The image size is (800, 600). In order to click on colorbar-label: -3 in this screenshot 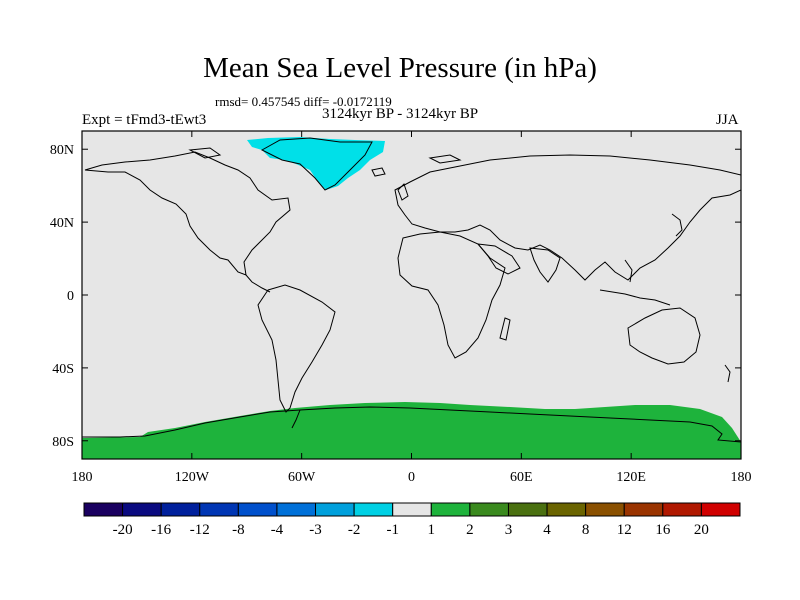, I will do `click(315, 530)`.